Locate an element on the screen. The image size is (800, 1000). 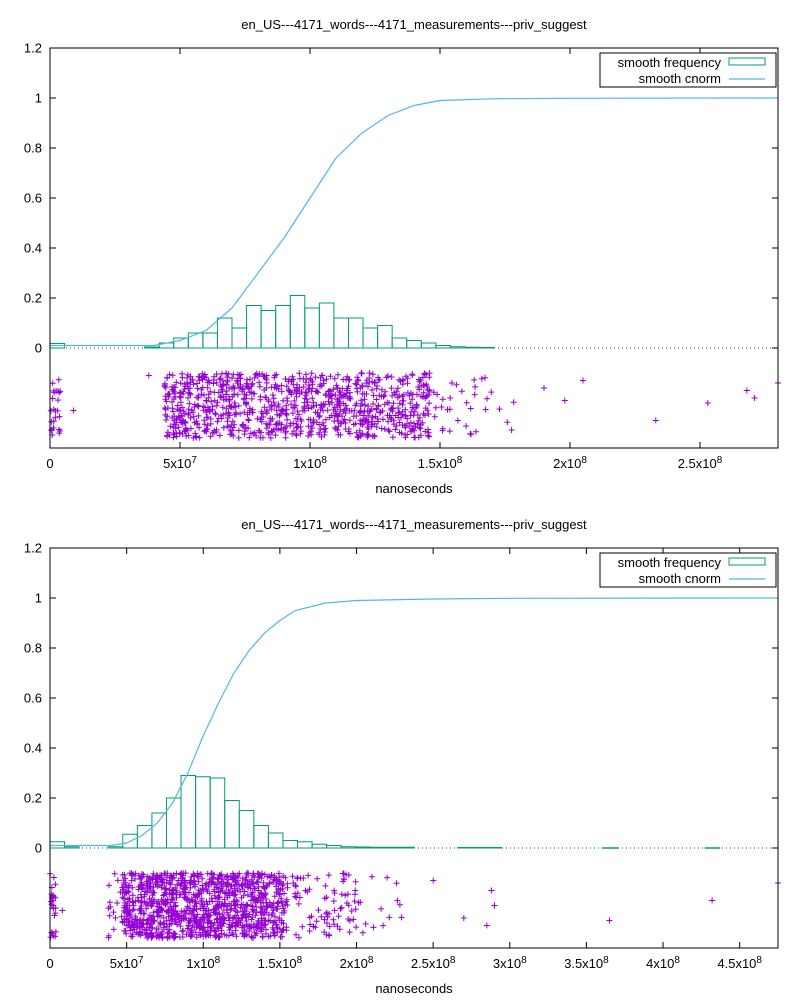
x-tick-label: 5x10⁷ is located at coordinates (180, 463).